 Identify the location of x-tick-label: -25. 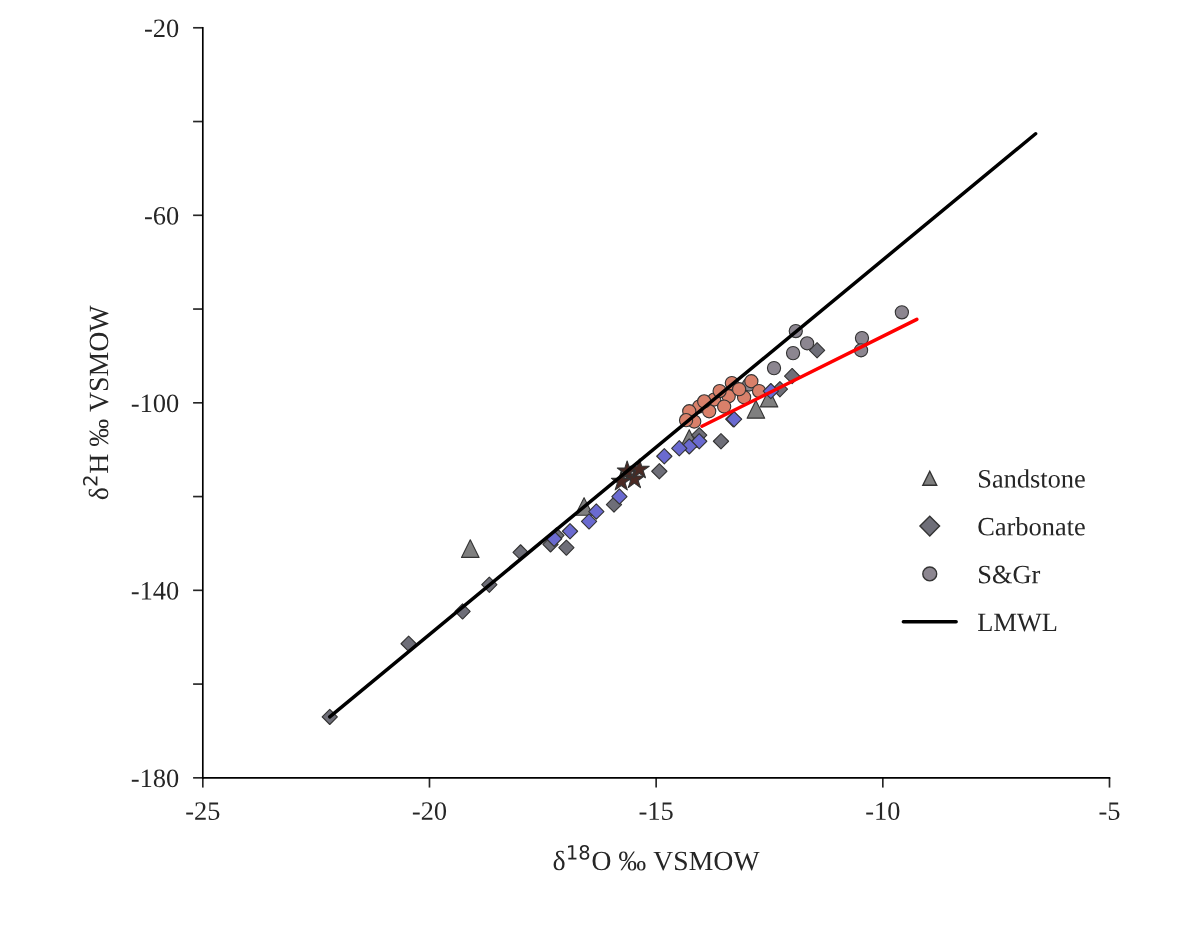
(203, 811).